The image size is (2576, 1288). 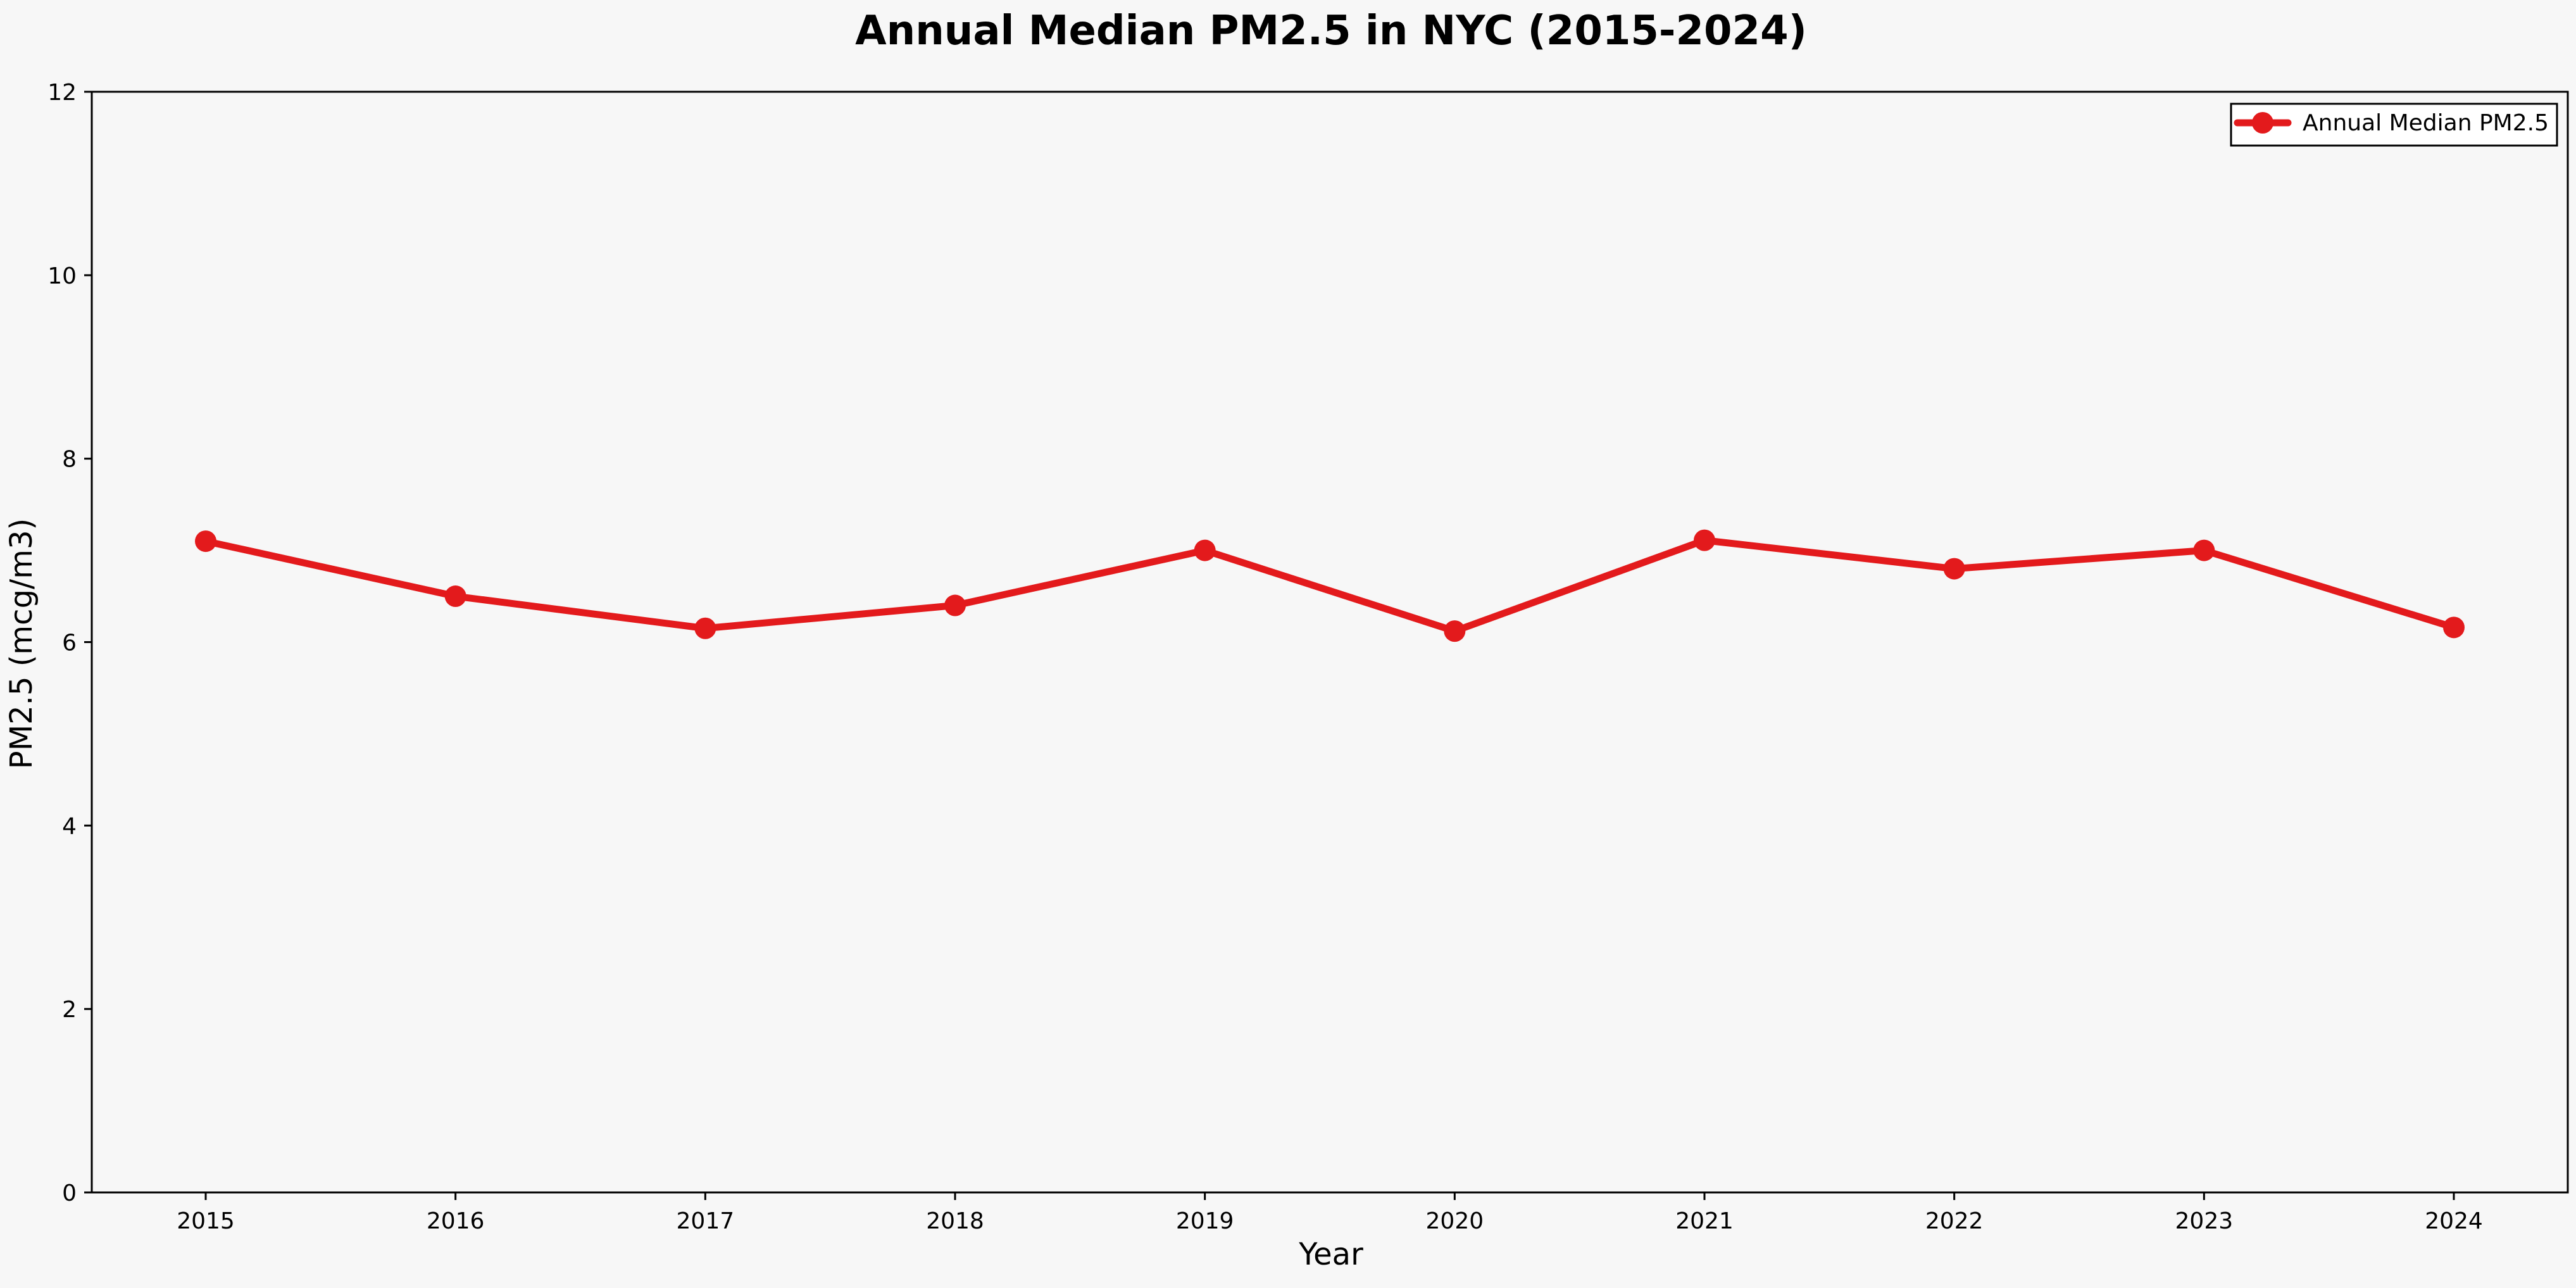 I want to click on x-tick-label: 2024, so click(x=2454, y=1221).